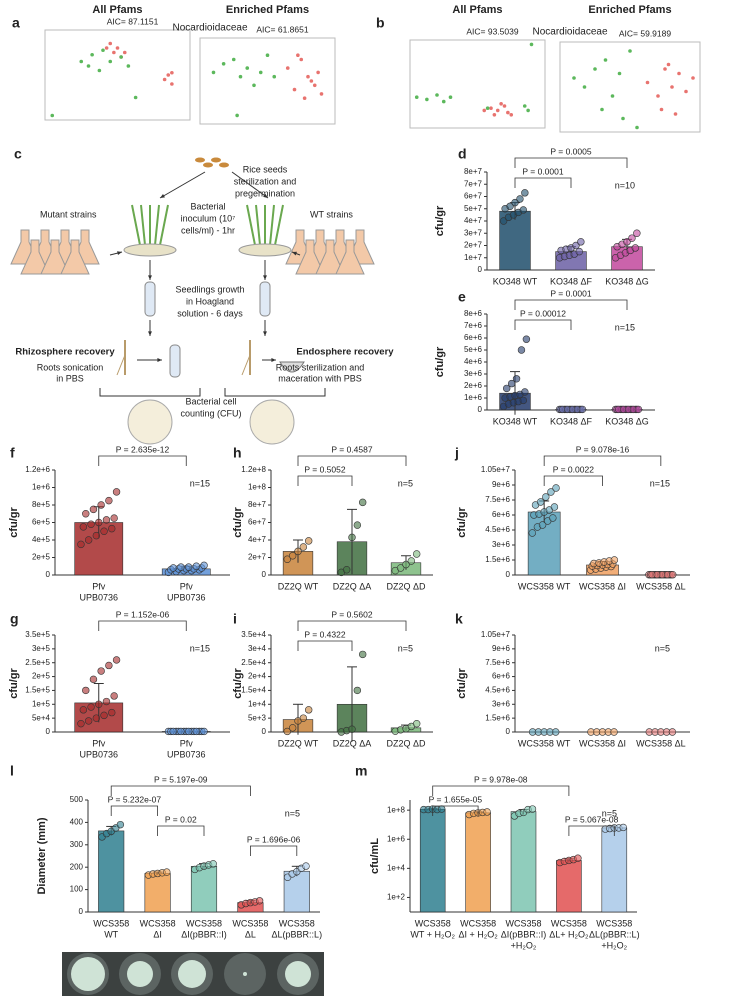 This screenshot has height=1000, width=737. I want to click on diagram-text: counting (CFU), so click(210, 413).